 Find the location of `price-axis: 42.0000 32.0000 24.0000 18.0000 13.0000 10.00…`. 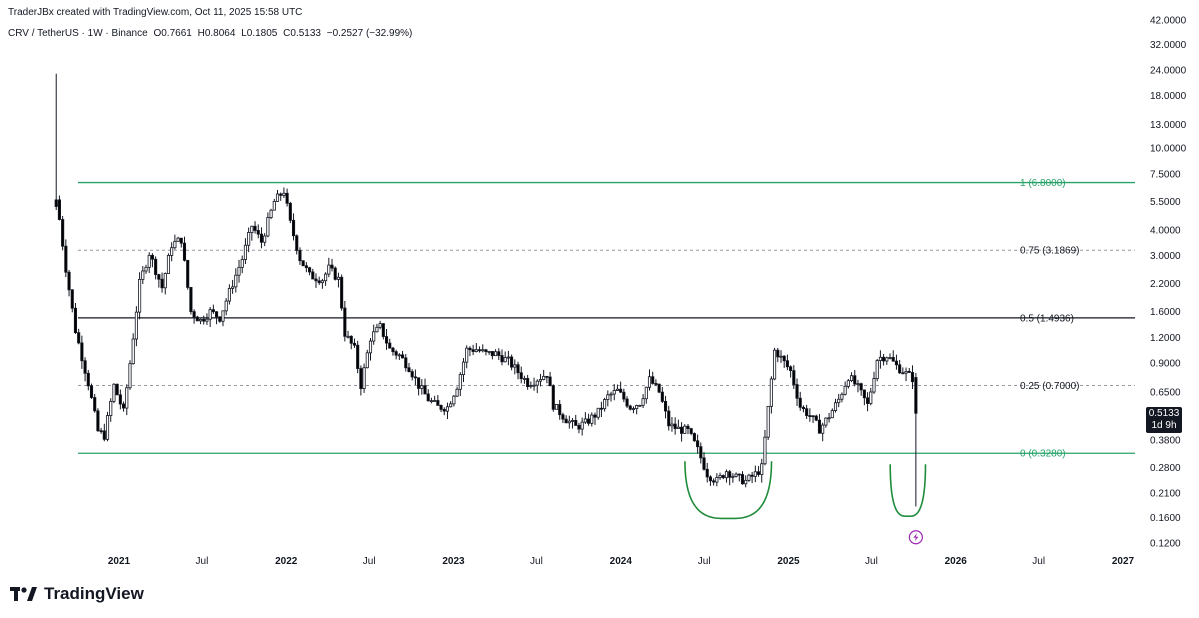

price-axis: 42.0000 32.0000 24.0000 18.0000 13.0000 10.00… is located at coordinates (1168, 283).